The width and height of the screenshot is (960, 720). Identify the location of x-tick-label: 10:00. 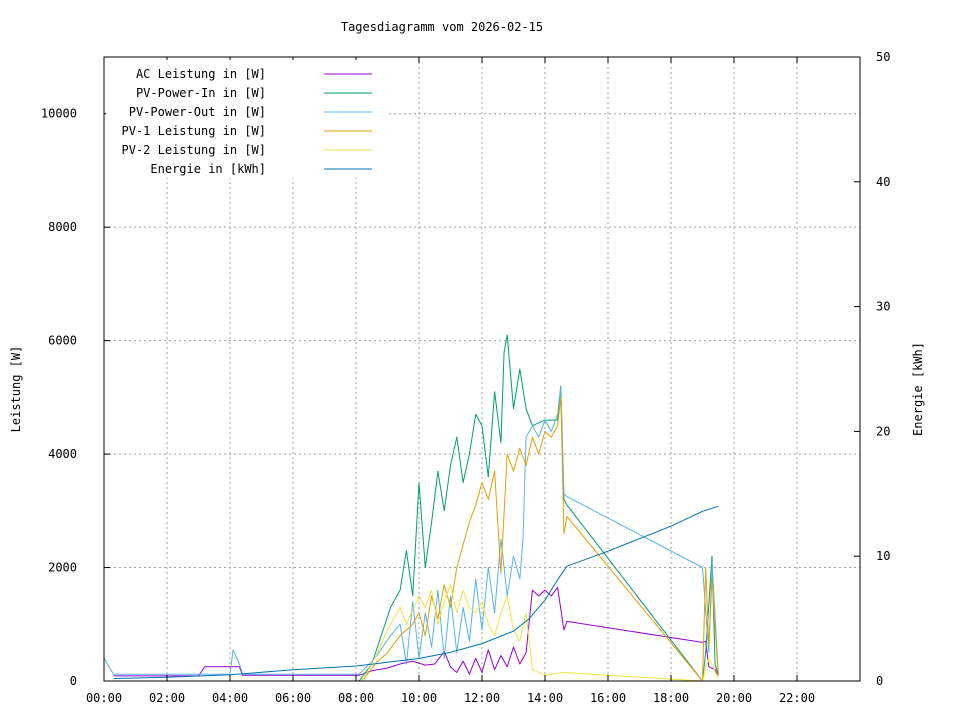
(419, 698).